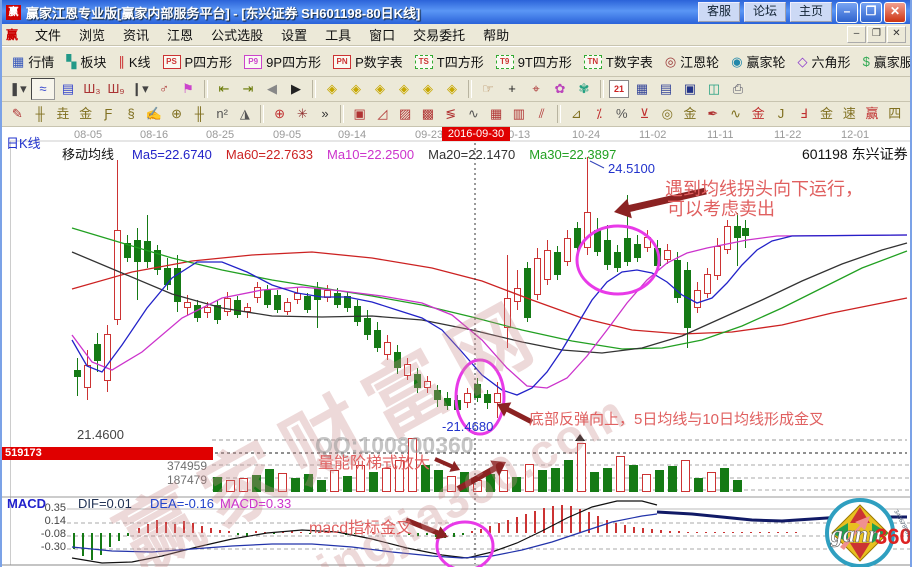  I want to click on four-line-icon: 四, so click(895, 113).